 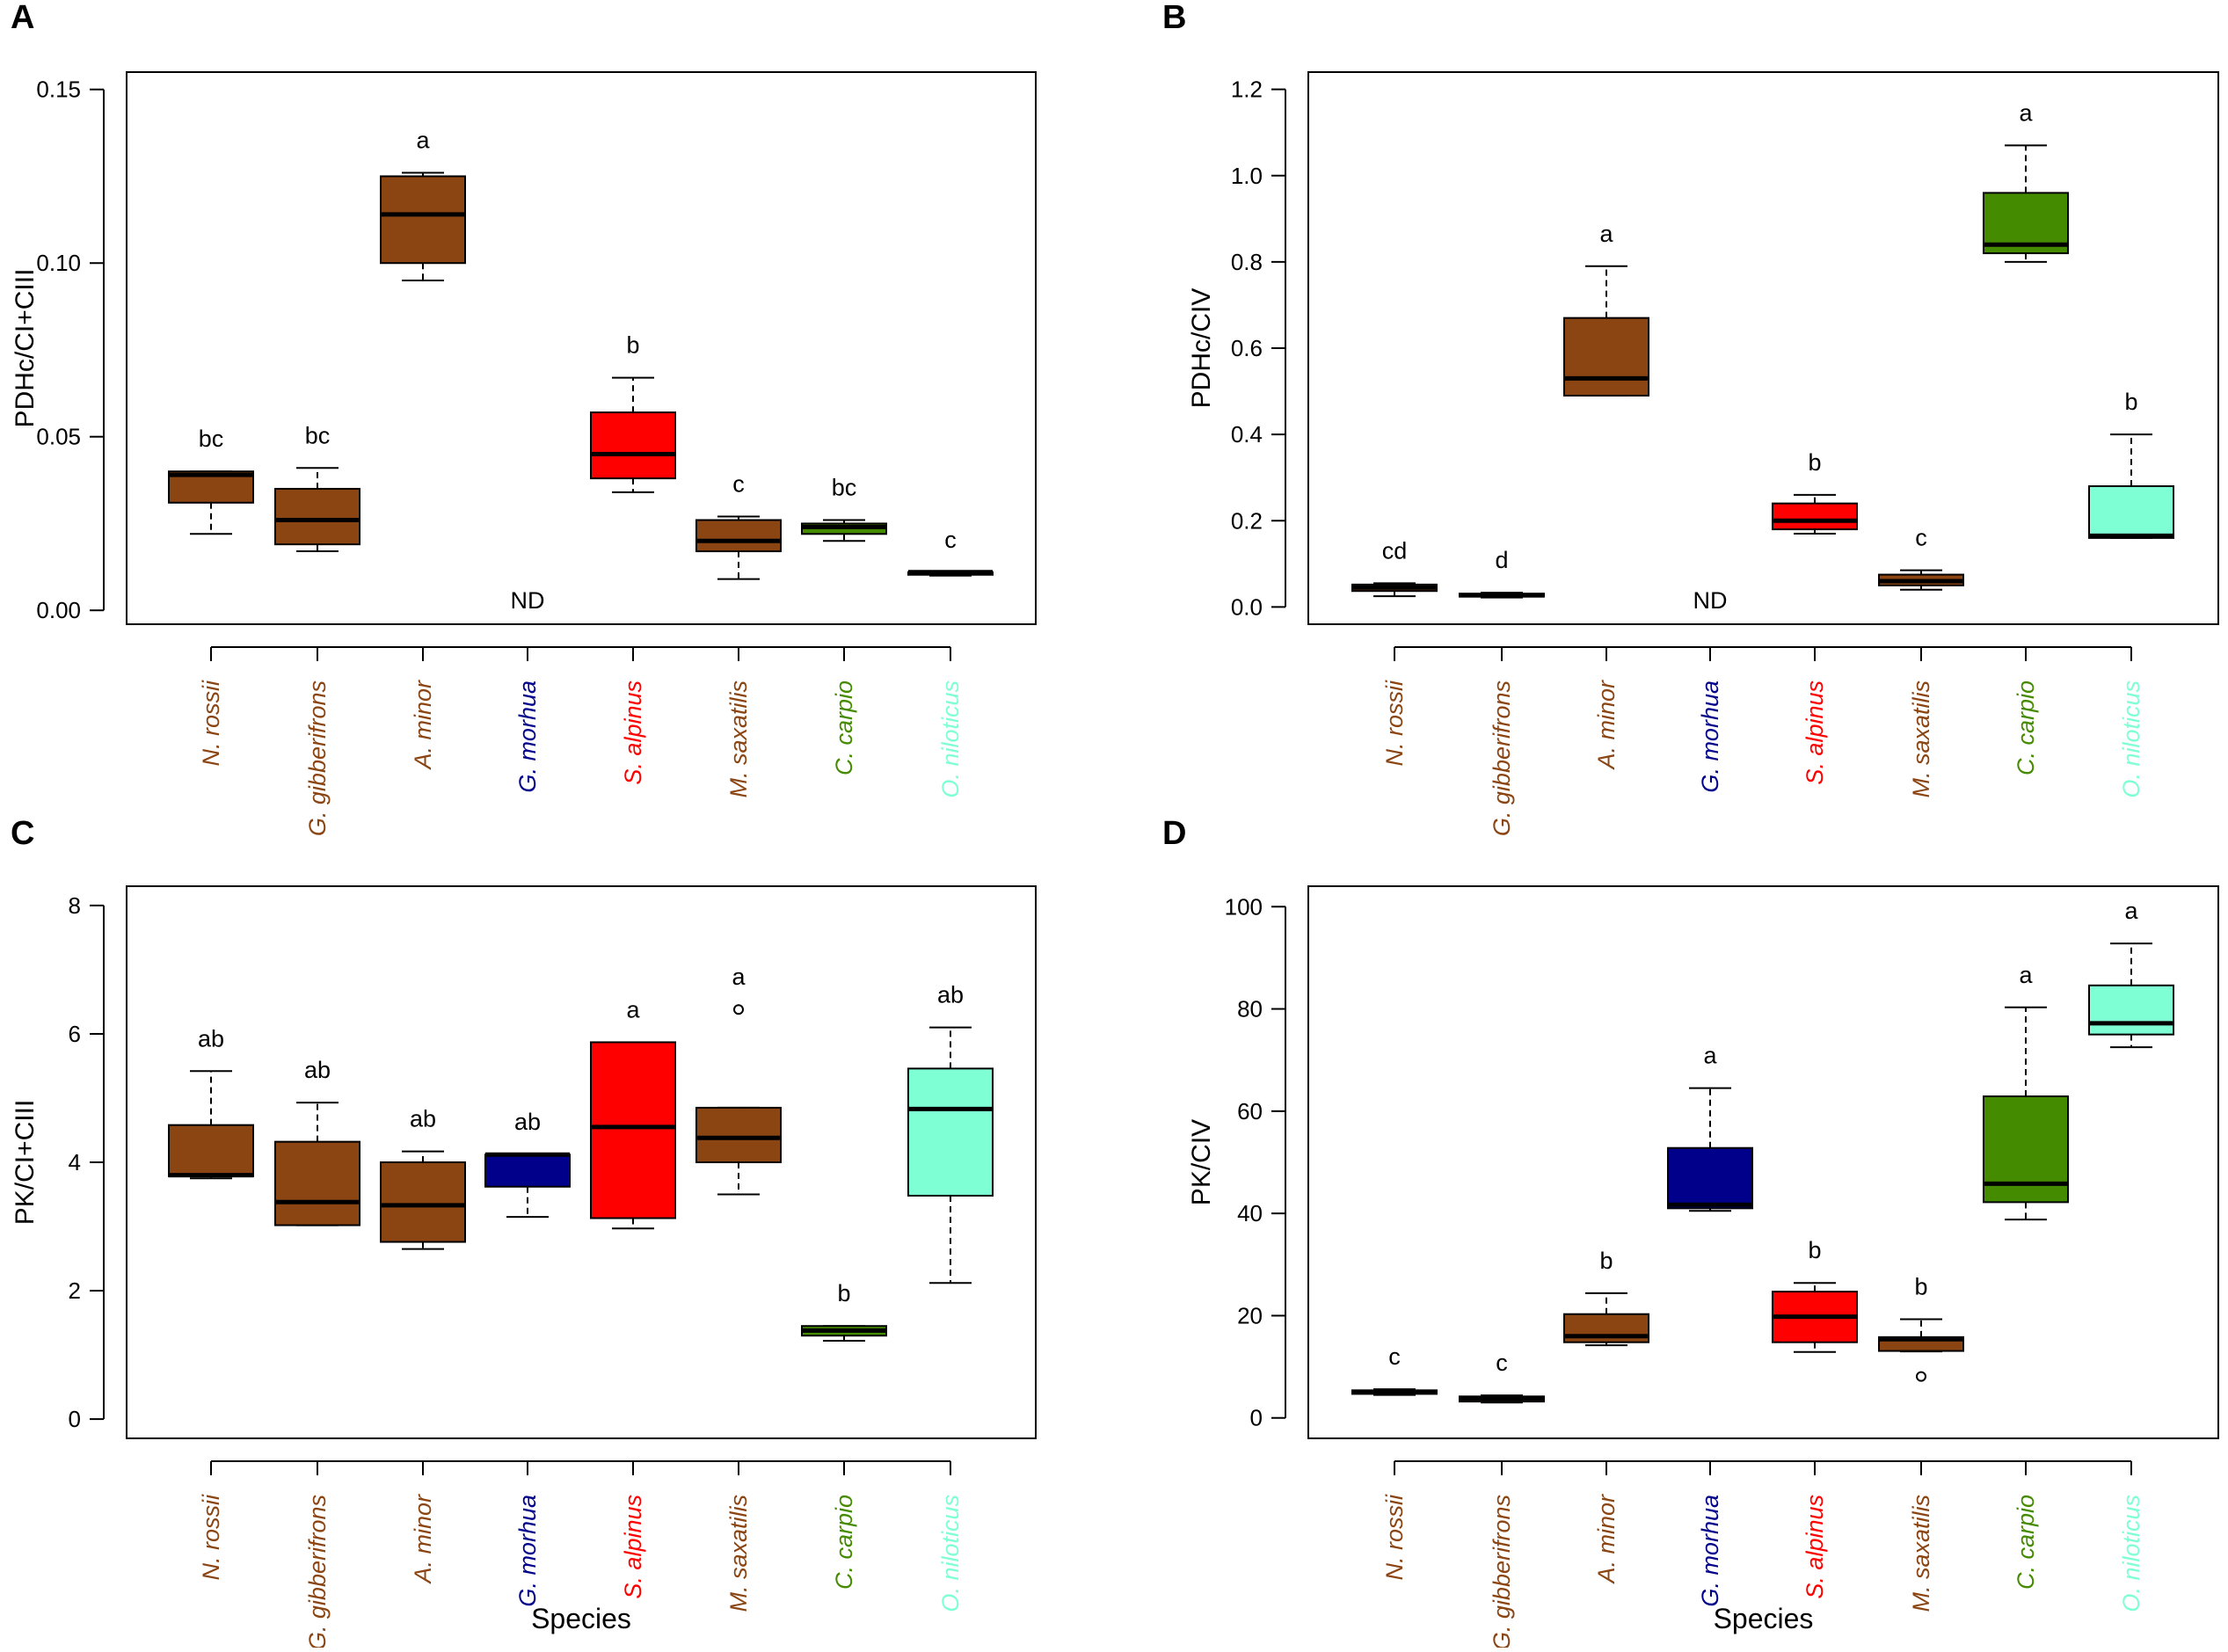 What do you see at coordinates (1244, 907) in the screenshot?
I see `y-tick-label: 100` at bounding box center [1244, 907].